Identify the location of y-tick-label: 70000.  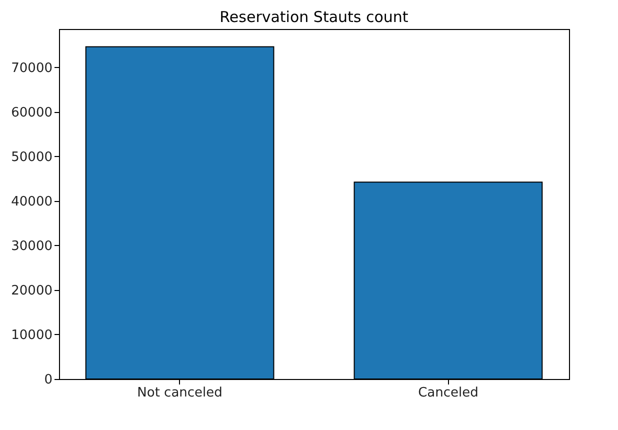
(31, 68).